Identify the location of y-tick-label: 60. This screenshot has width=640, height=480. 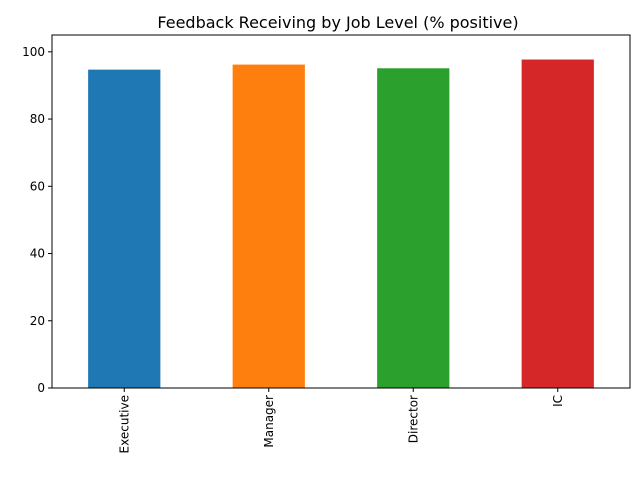
(37, 186).